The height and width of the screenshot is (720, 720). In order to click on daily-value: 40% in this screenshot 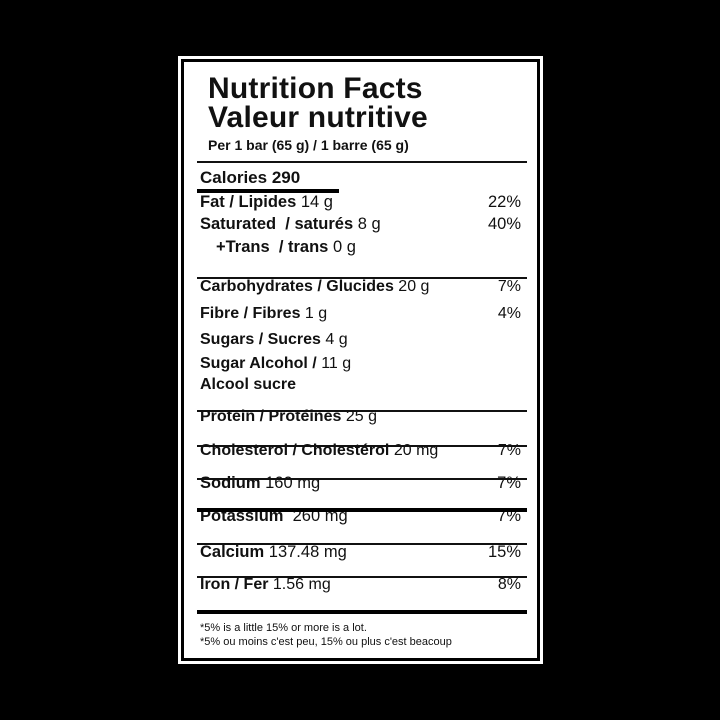, I will do `click(504, 224)`.